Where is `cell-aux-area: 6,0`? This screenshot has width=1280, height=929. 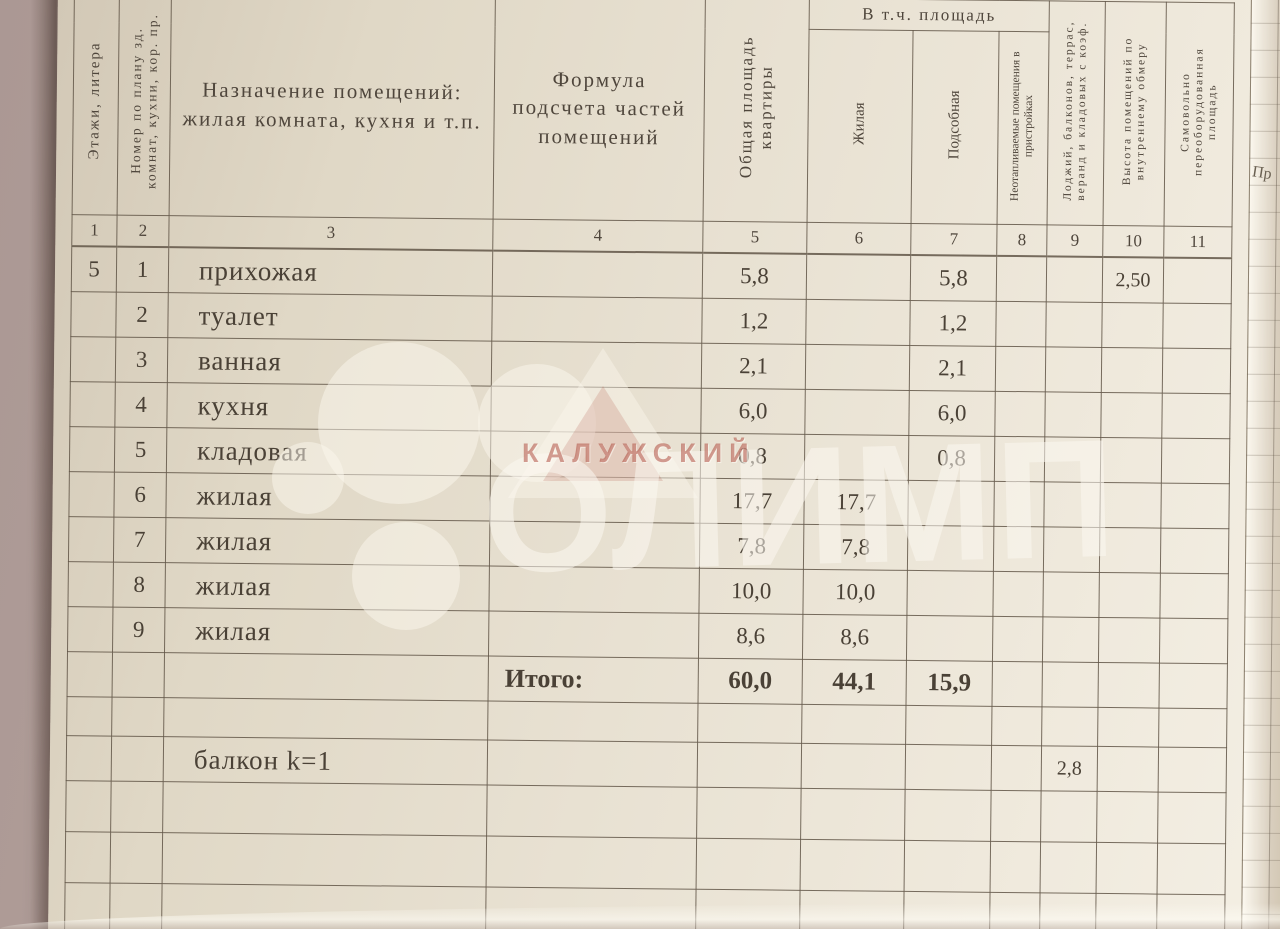 cell-aux-area: 6,0 is located at coordinates (952, 413).